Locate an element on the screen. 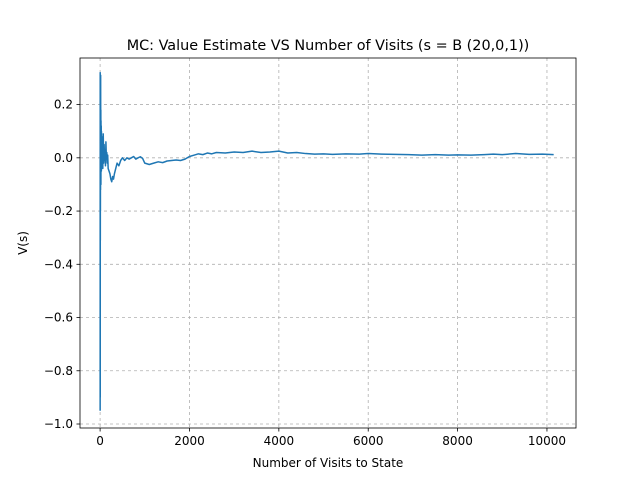  y-tick-label: −0.2 is located at coordinates (58, 211).